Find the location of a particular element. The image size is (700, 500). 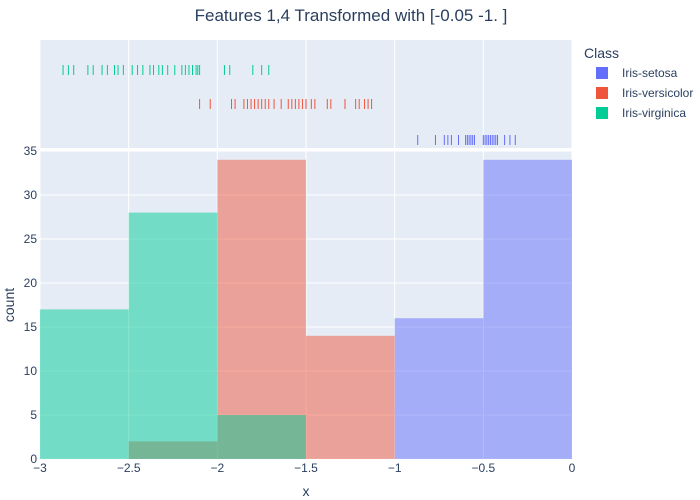

legend-label: Iris-virginica is located at coordinates (654, 113).